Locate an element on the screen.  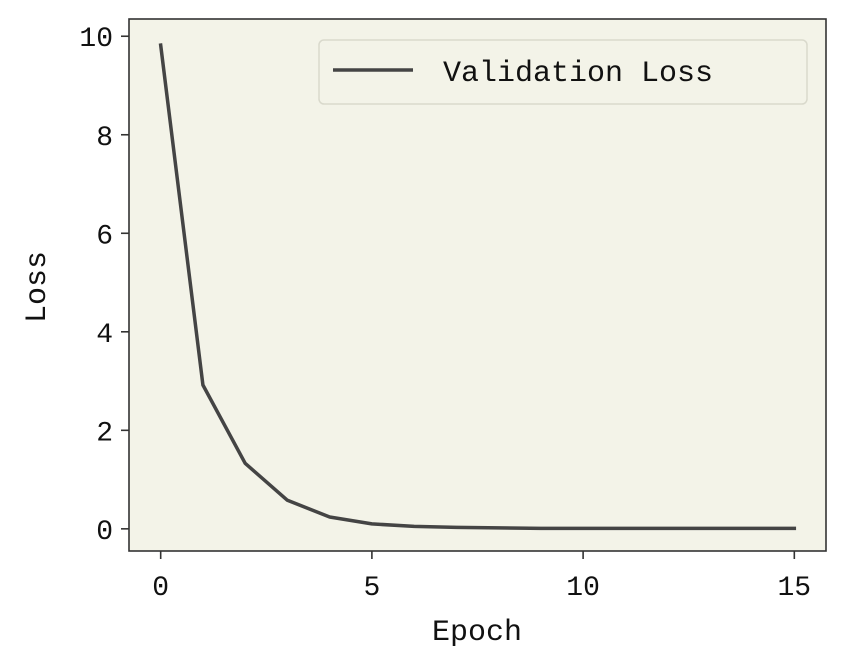
x-tick-label: 0 is located at coordinates (160, 588).